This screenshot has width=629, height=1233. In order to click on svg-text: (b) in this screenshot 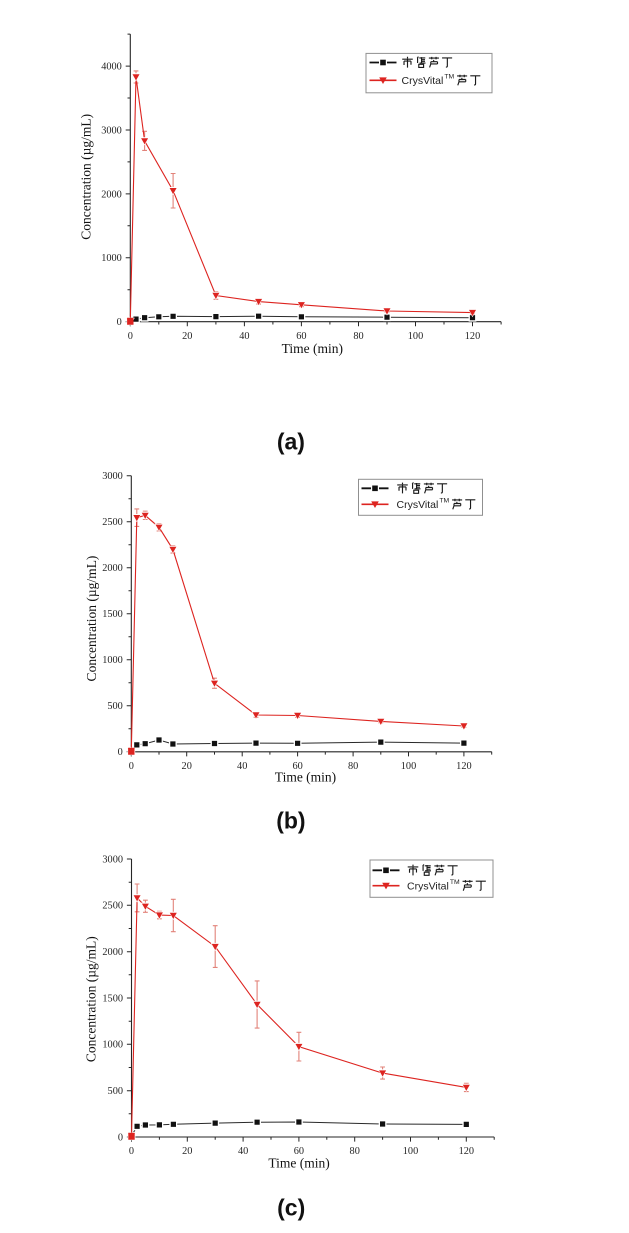, I will do `click(290, 821)`.